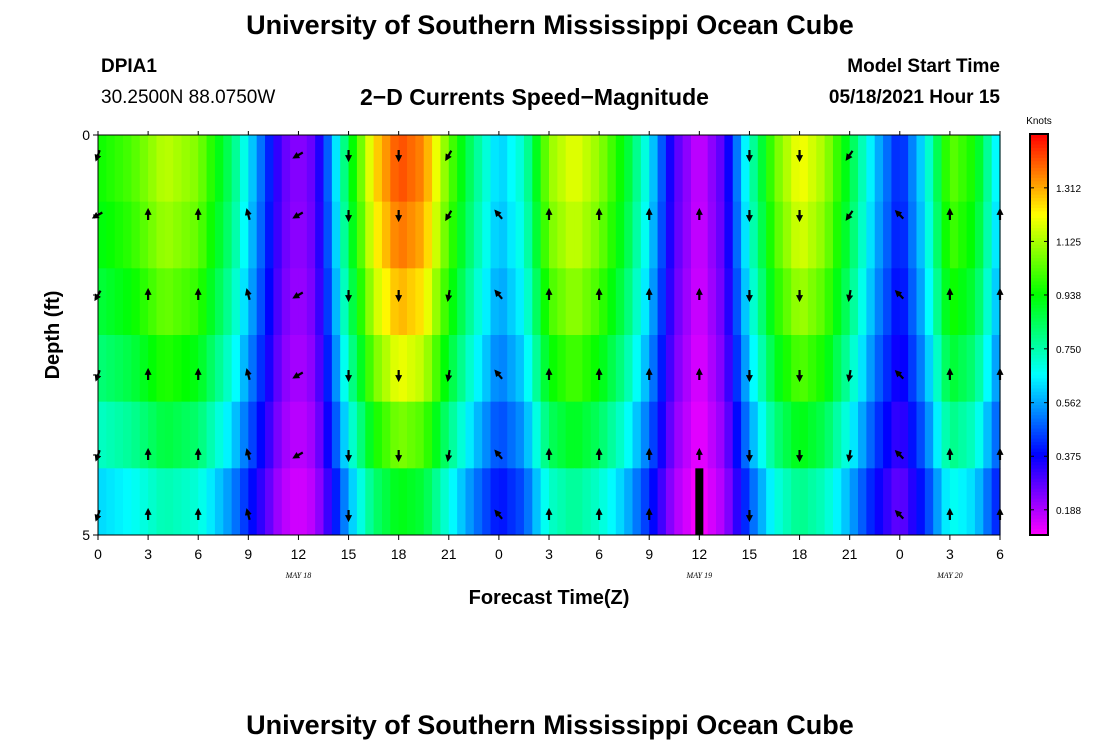  I want to click on colorbar-frame, so click(1039, 334).